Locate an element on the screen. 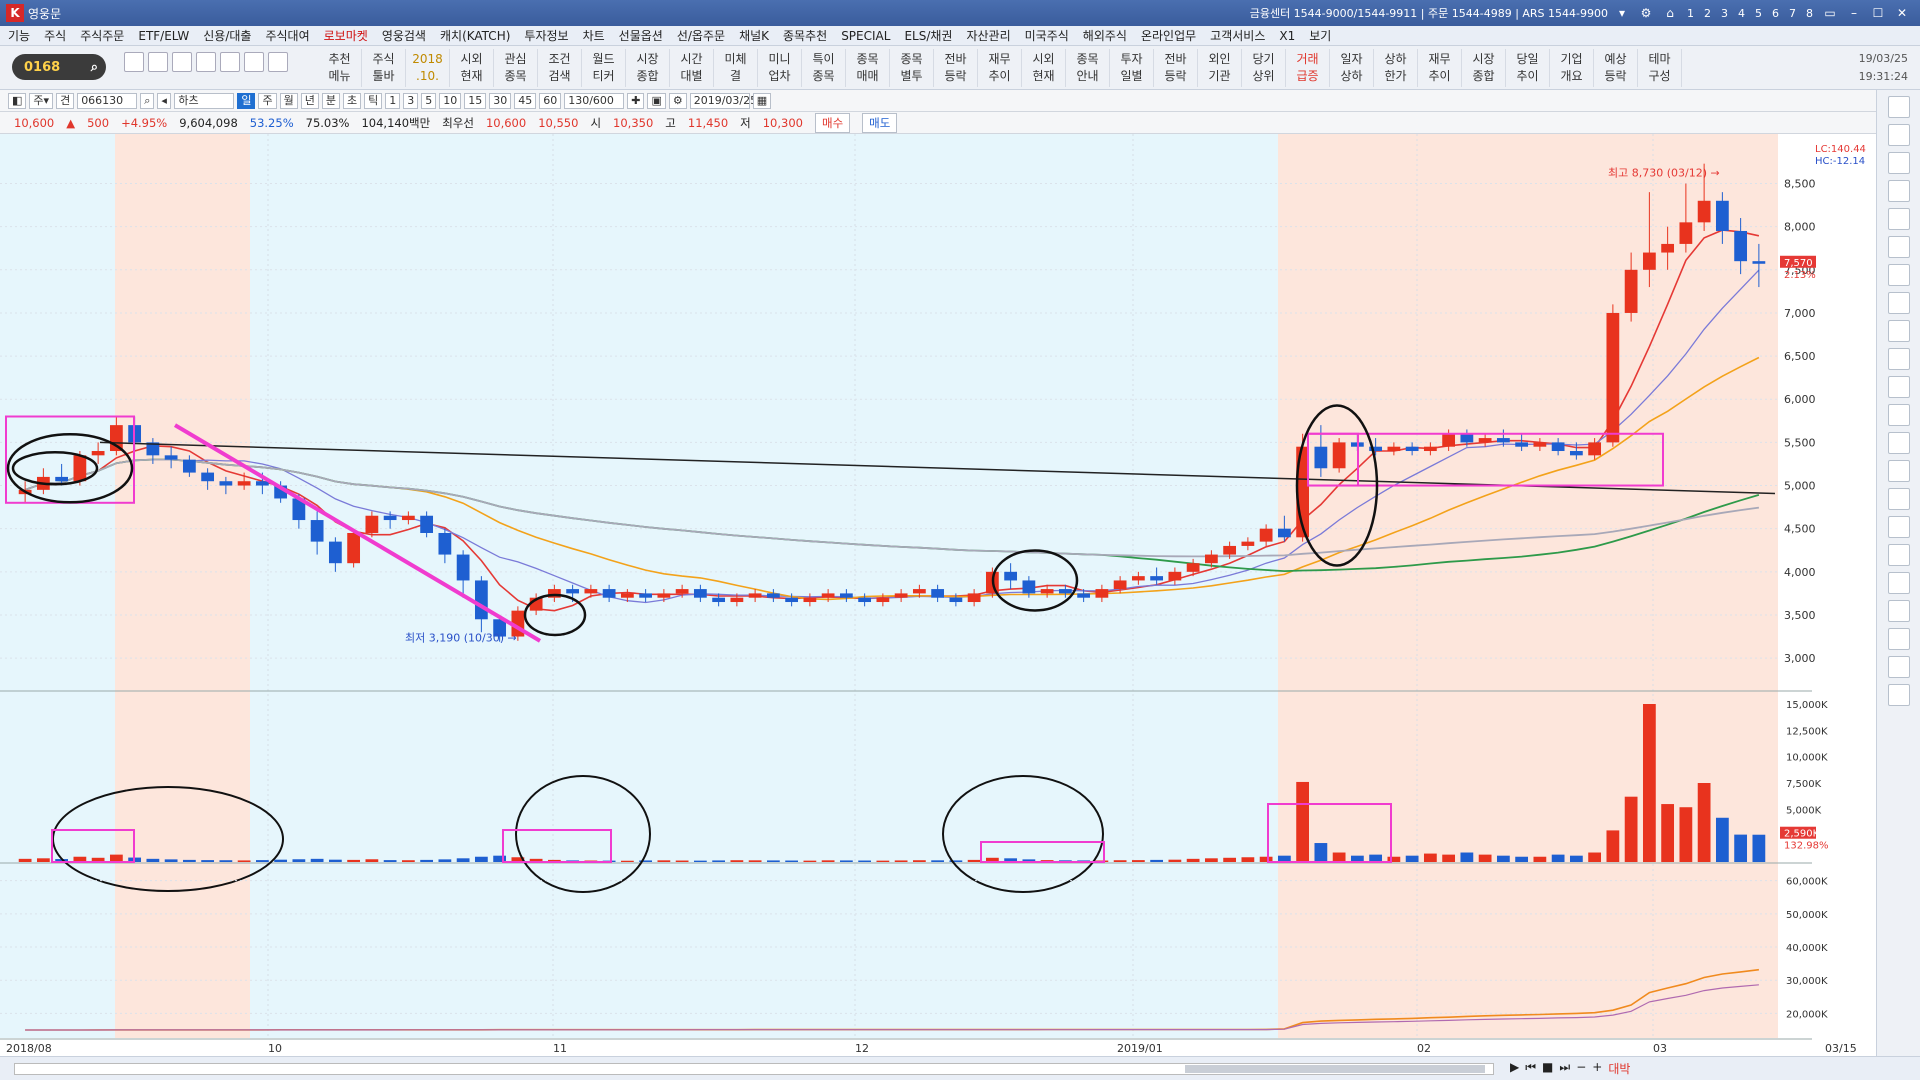  dropdown-icon: ▾ is located at coordinates (1622, 13).